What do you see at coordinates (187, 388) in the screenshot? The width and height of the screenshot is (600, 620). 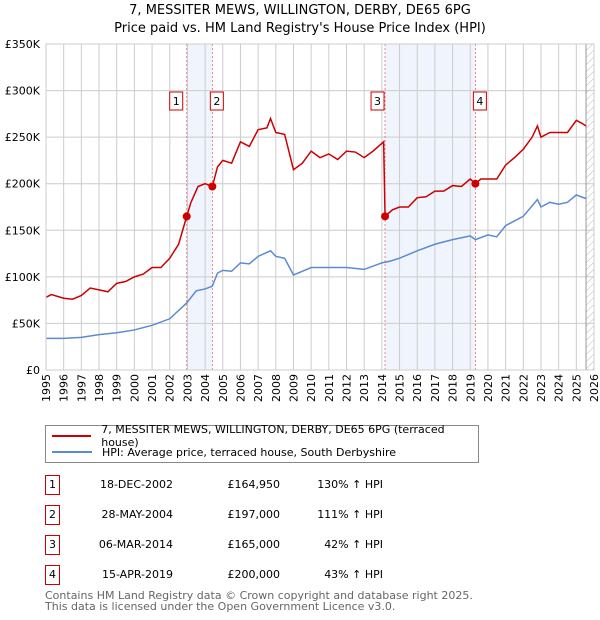 I see `x-tick-label: 2003` at bounding box center [187, 388].